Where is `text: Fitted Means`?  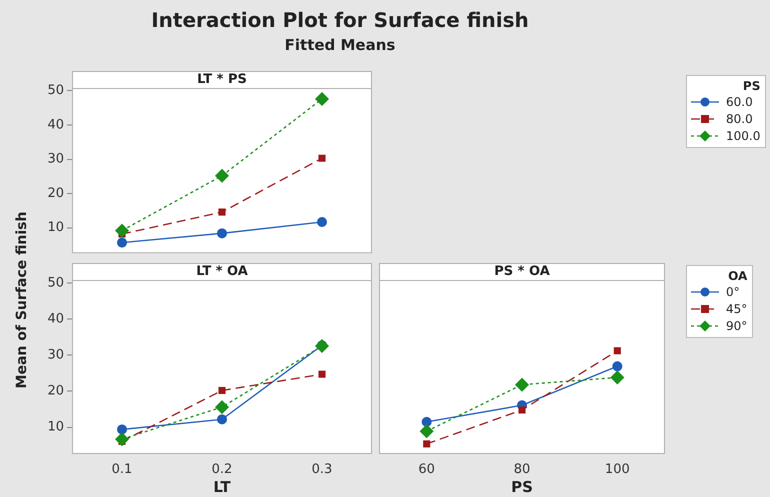 text: Fitted Means is located at coordinates (340, 45).